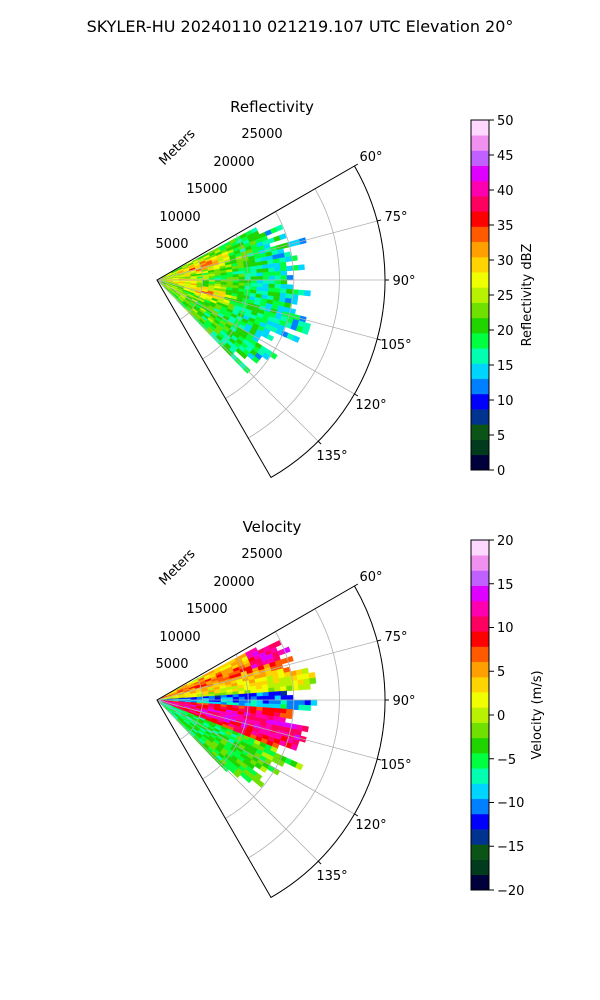 The width and height of the screenshot is (600, 1000). What do you see at coordinates (510, 847) in the screenshot?
I see `cbar-tick-label: −15` at bounding box center [510, 847].